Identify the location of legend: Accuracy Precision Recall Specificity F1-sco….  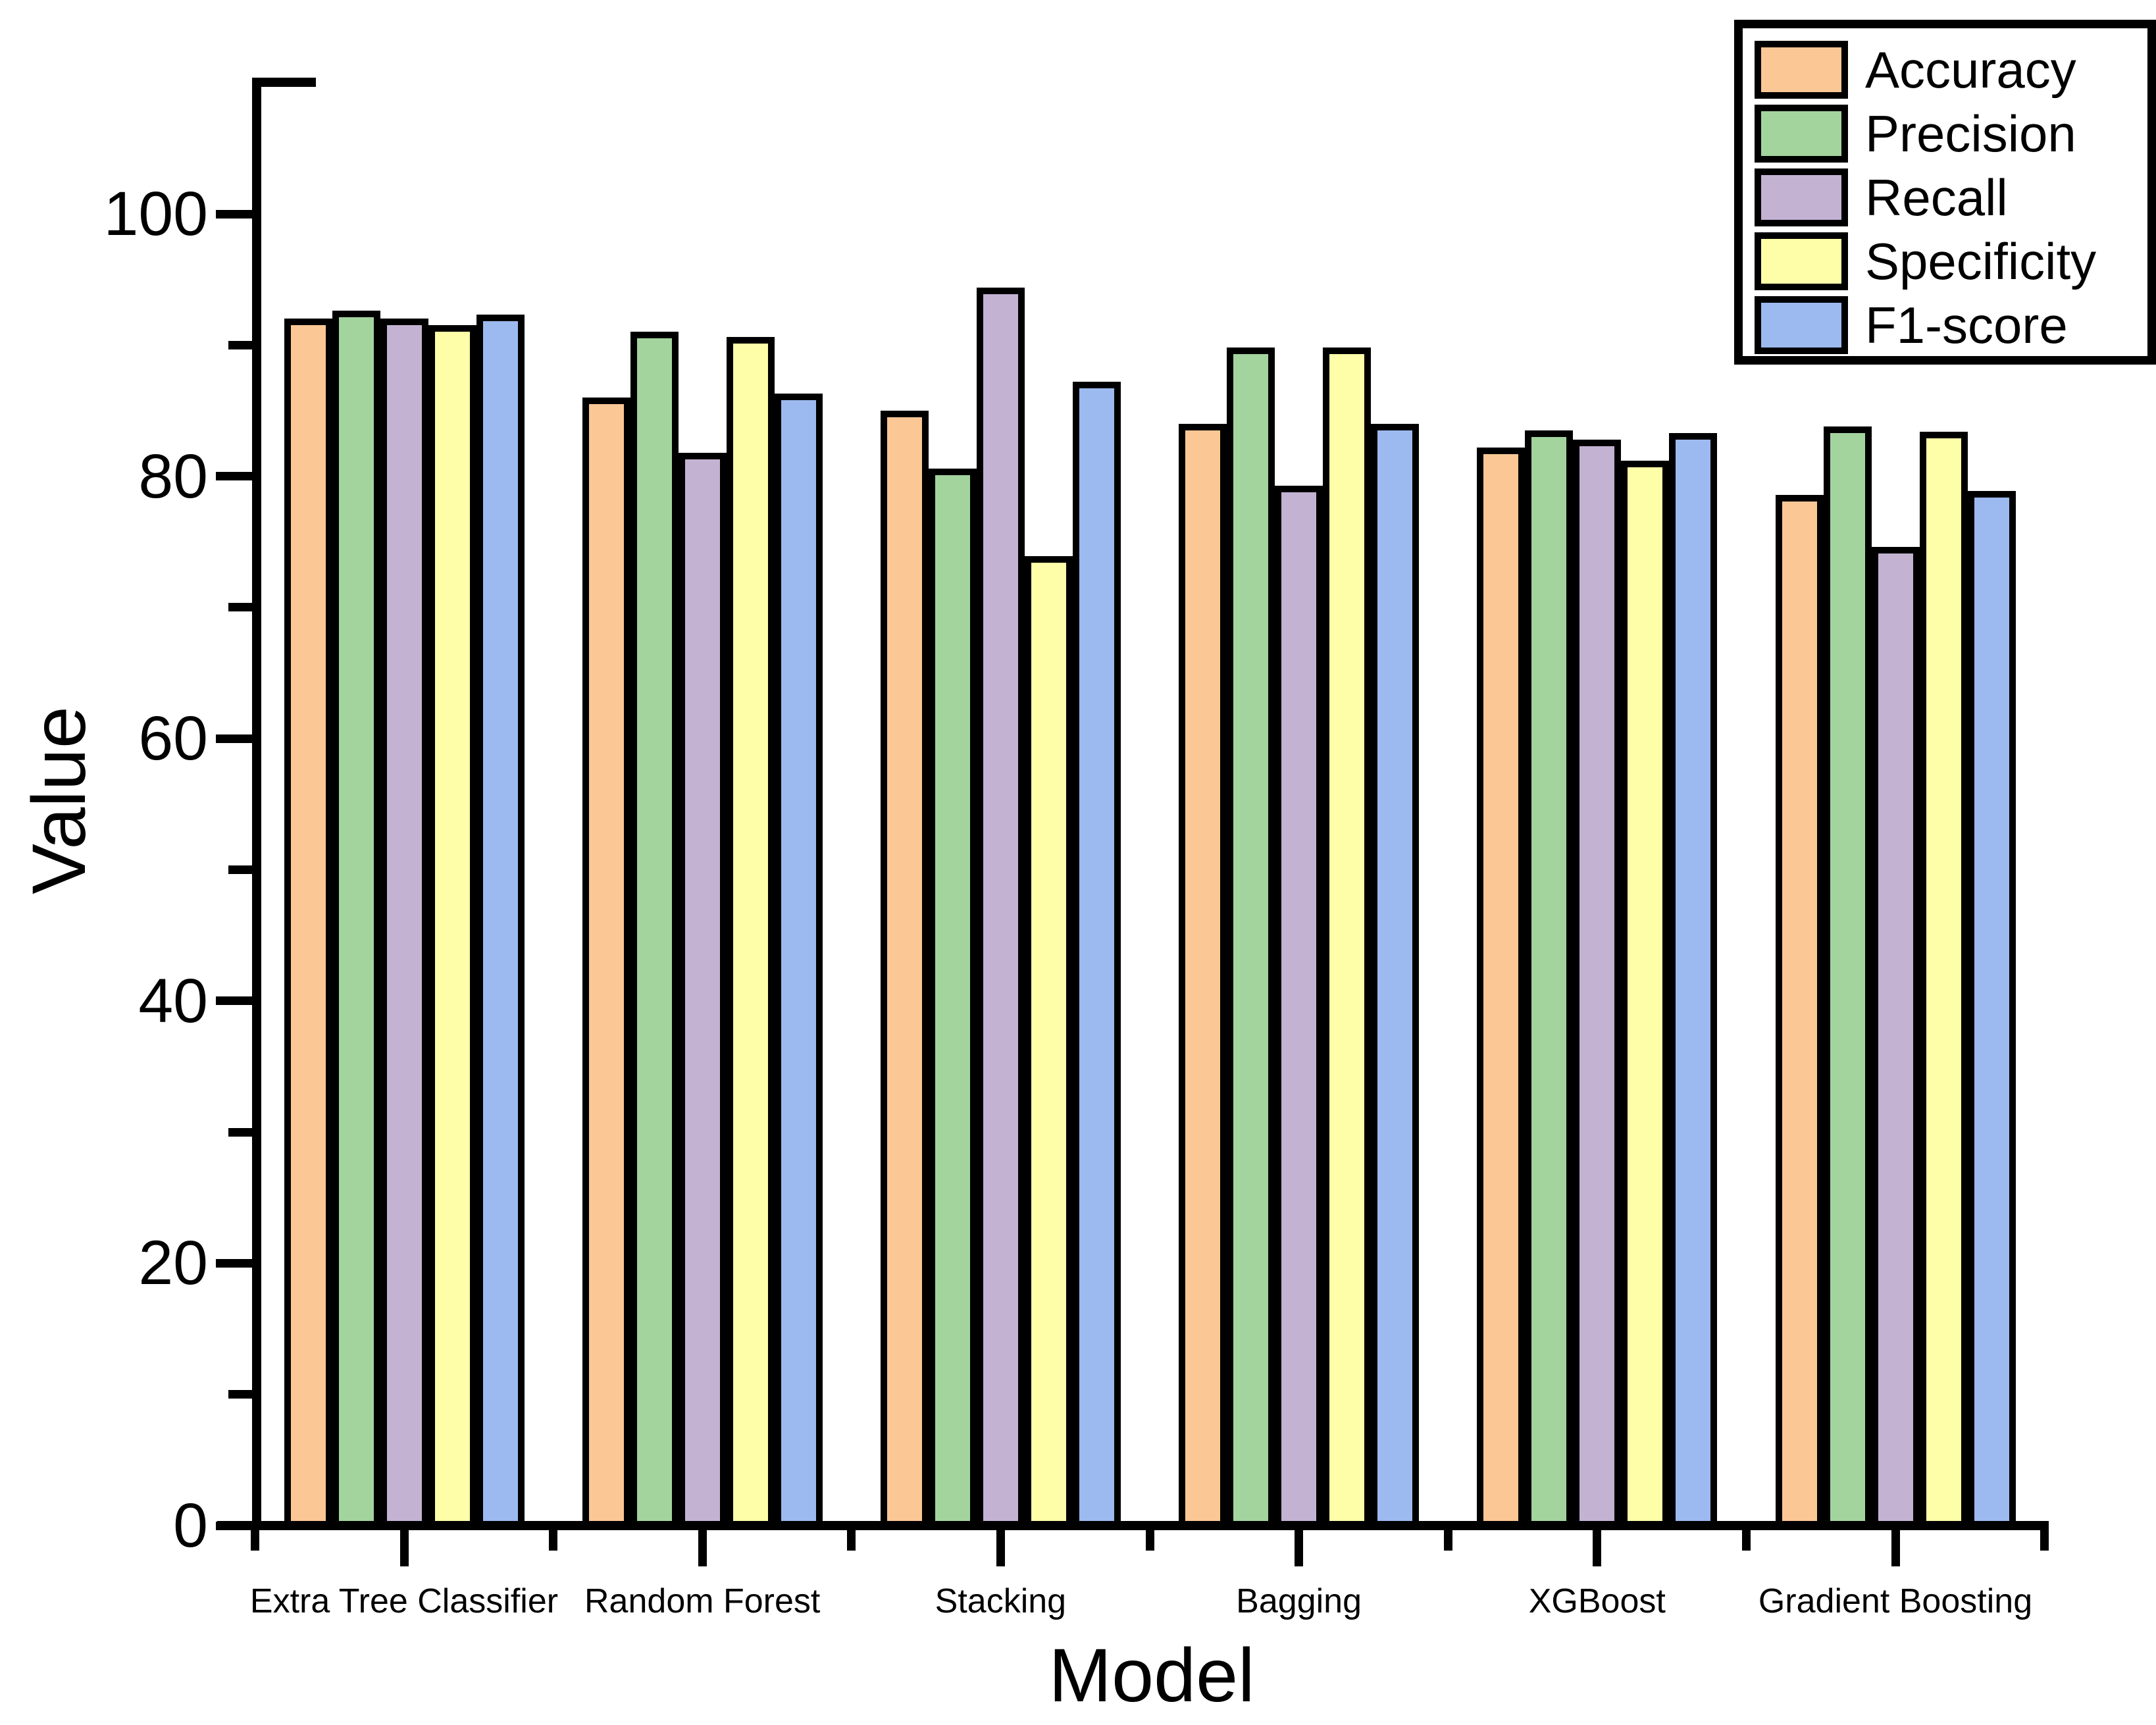
(1945, 192).